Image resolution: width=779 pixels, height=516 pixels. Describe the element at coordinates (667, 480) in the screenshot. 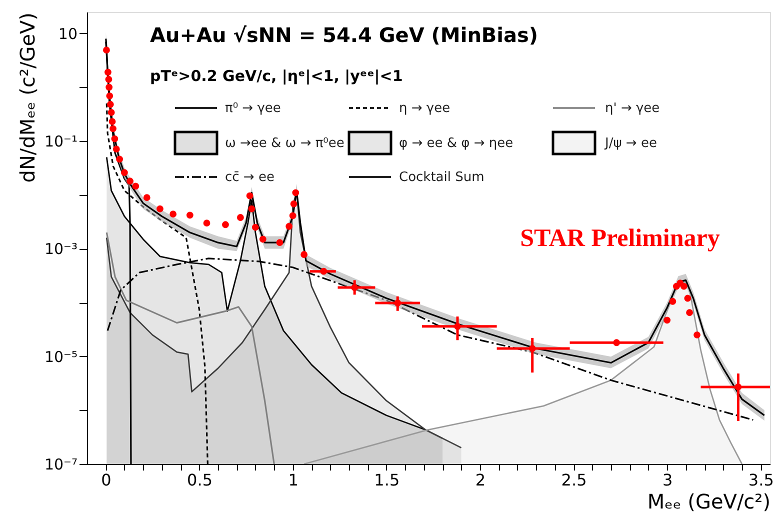

I see `x-tick-label: 3` at that location.